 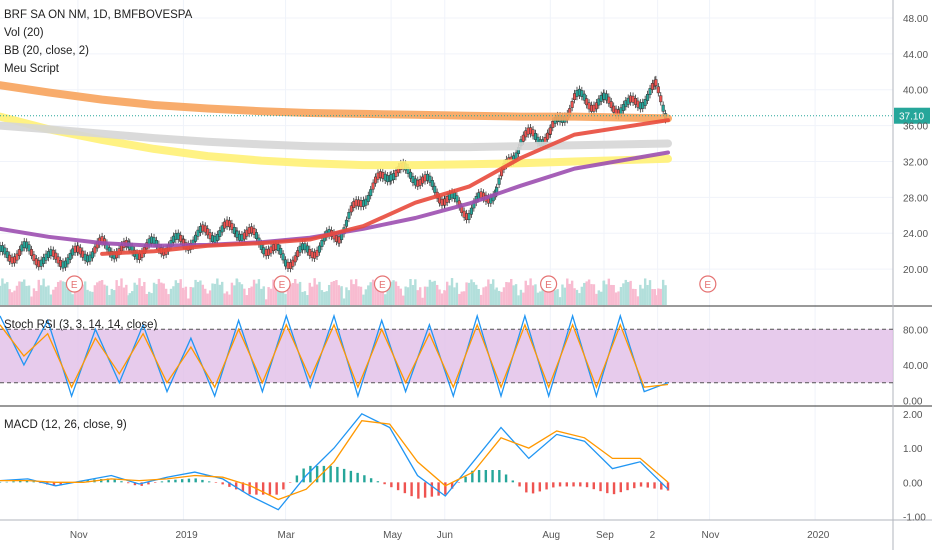 What do you see at coordinates (913, 415) in the screenshot?
I see `macd-tick-label: 2.00` at bounding box center [913, 415].